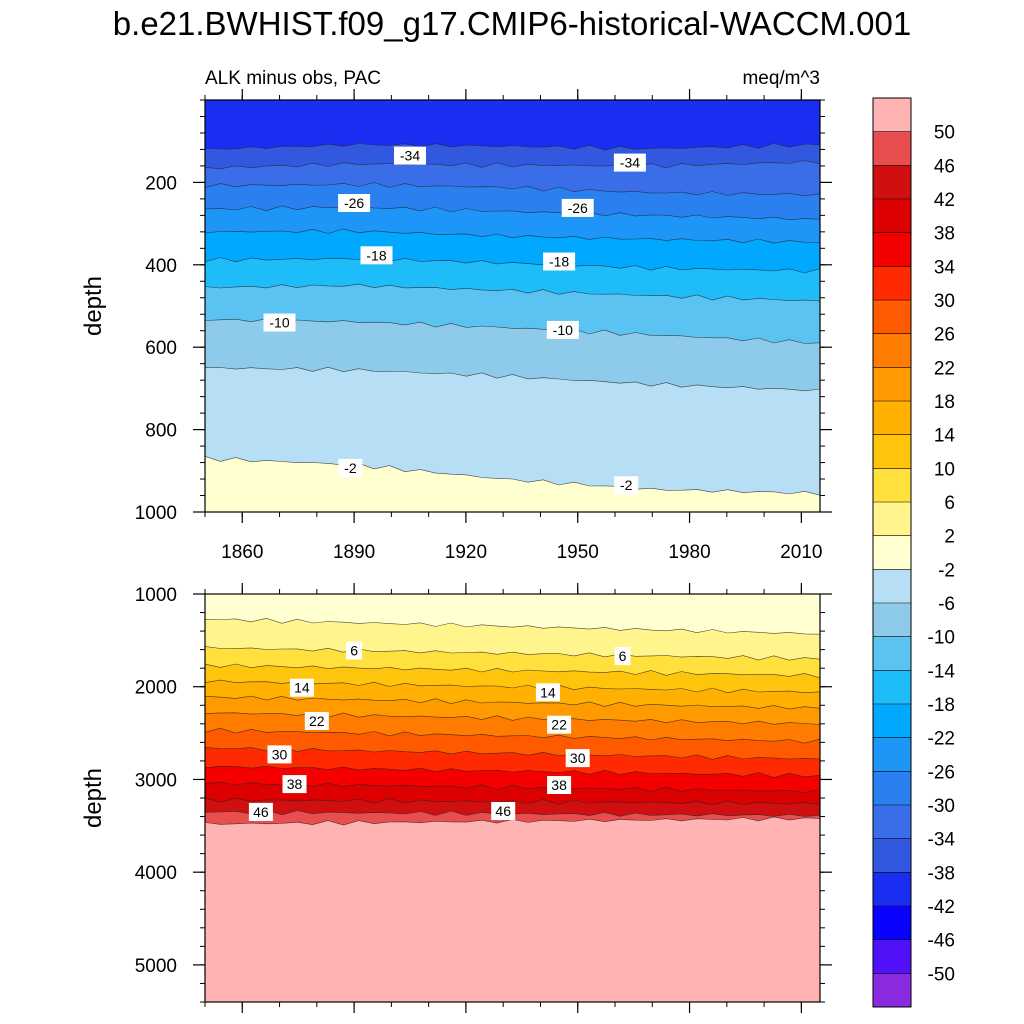 This screenshot has height=1024, width=1024. What do you see at coordinates (161, 348) in the screenshot?
I see `upper-y-tick-label: 600` at bounding box center [161, 348].